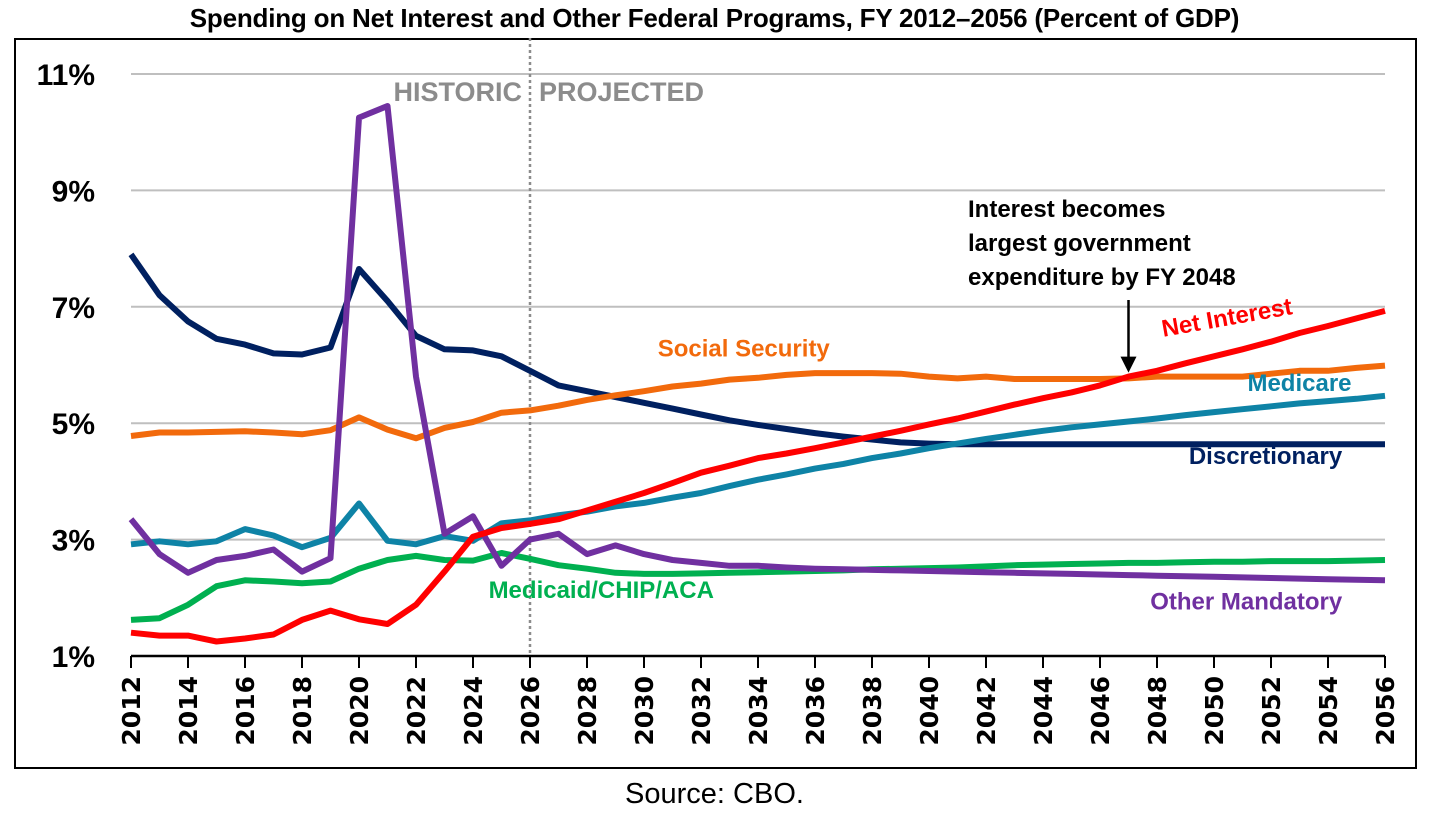 Image resolution: width=1429 pixels, height=819 pixels. Describe the element at coordinates (73, 191) in the screenshot. I see `y-tick-label: 9%` at that location.